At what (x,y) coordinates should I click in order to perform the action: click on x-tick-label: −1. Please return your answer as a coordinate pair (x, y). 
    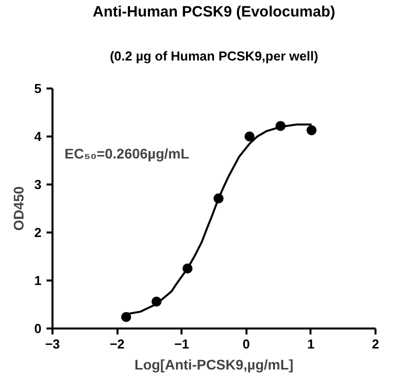
    Looking at the image, I should click on (182, 344).